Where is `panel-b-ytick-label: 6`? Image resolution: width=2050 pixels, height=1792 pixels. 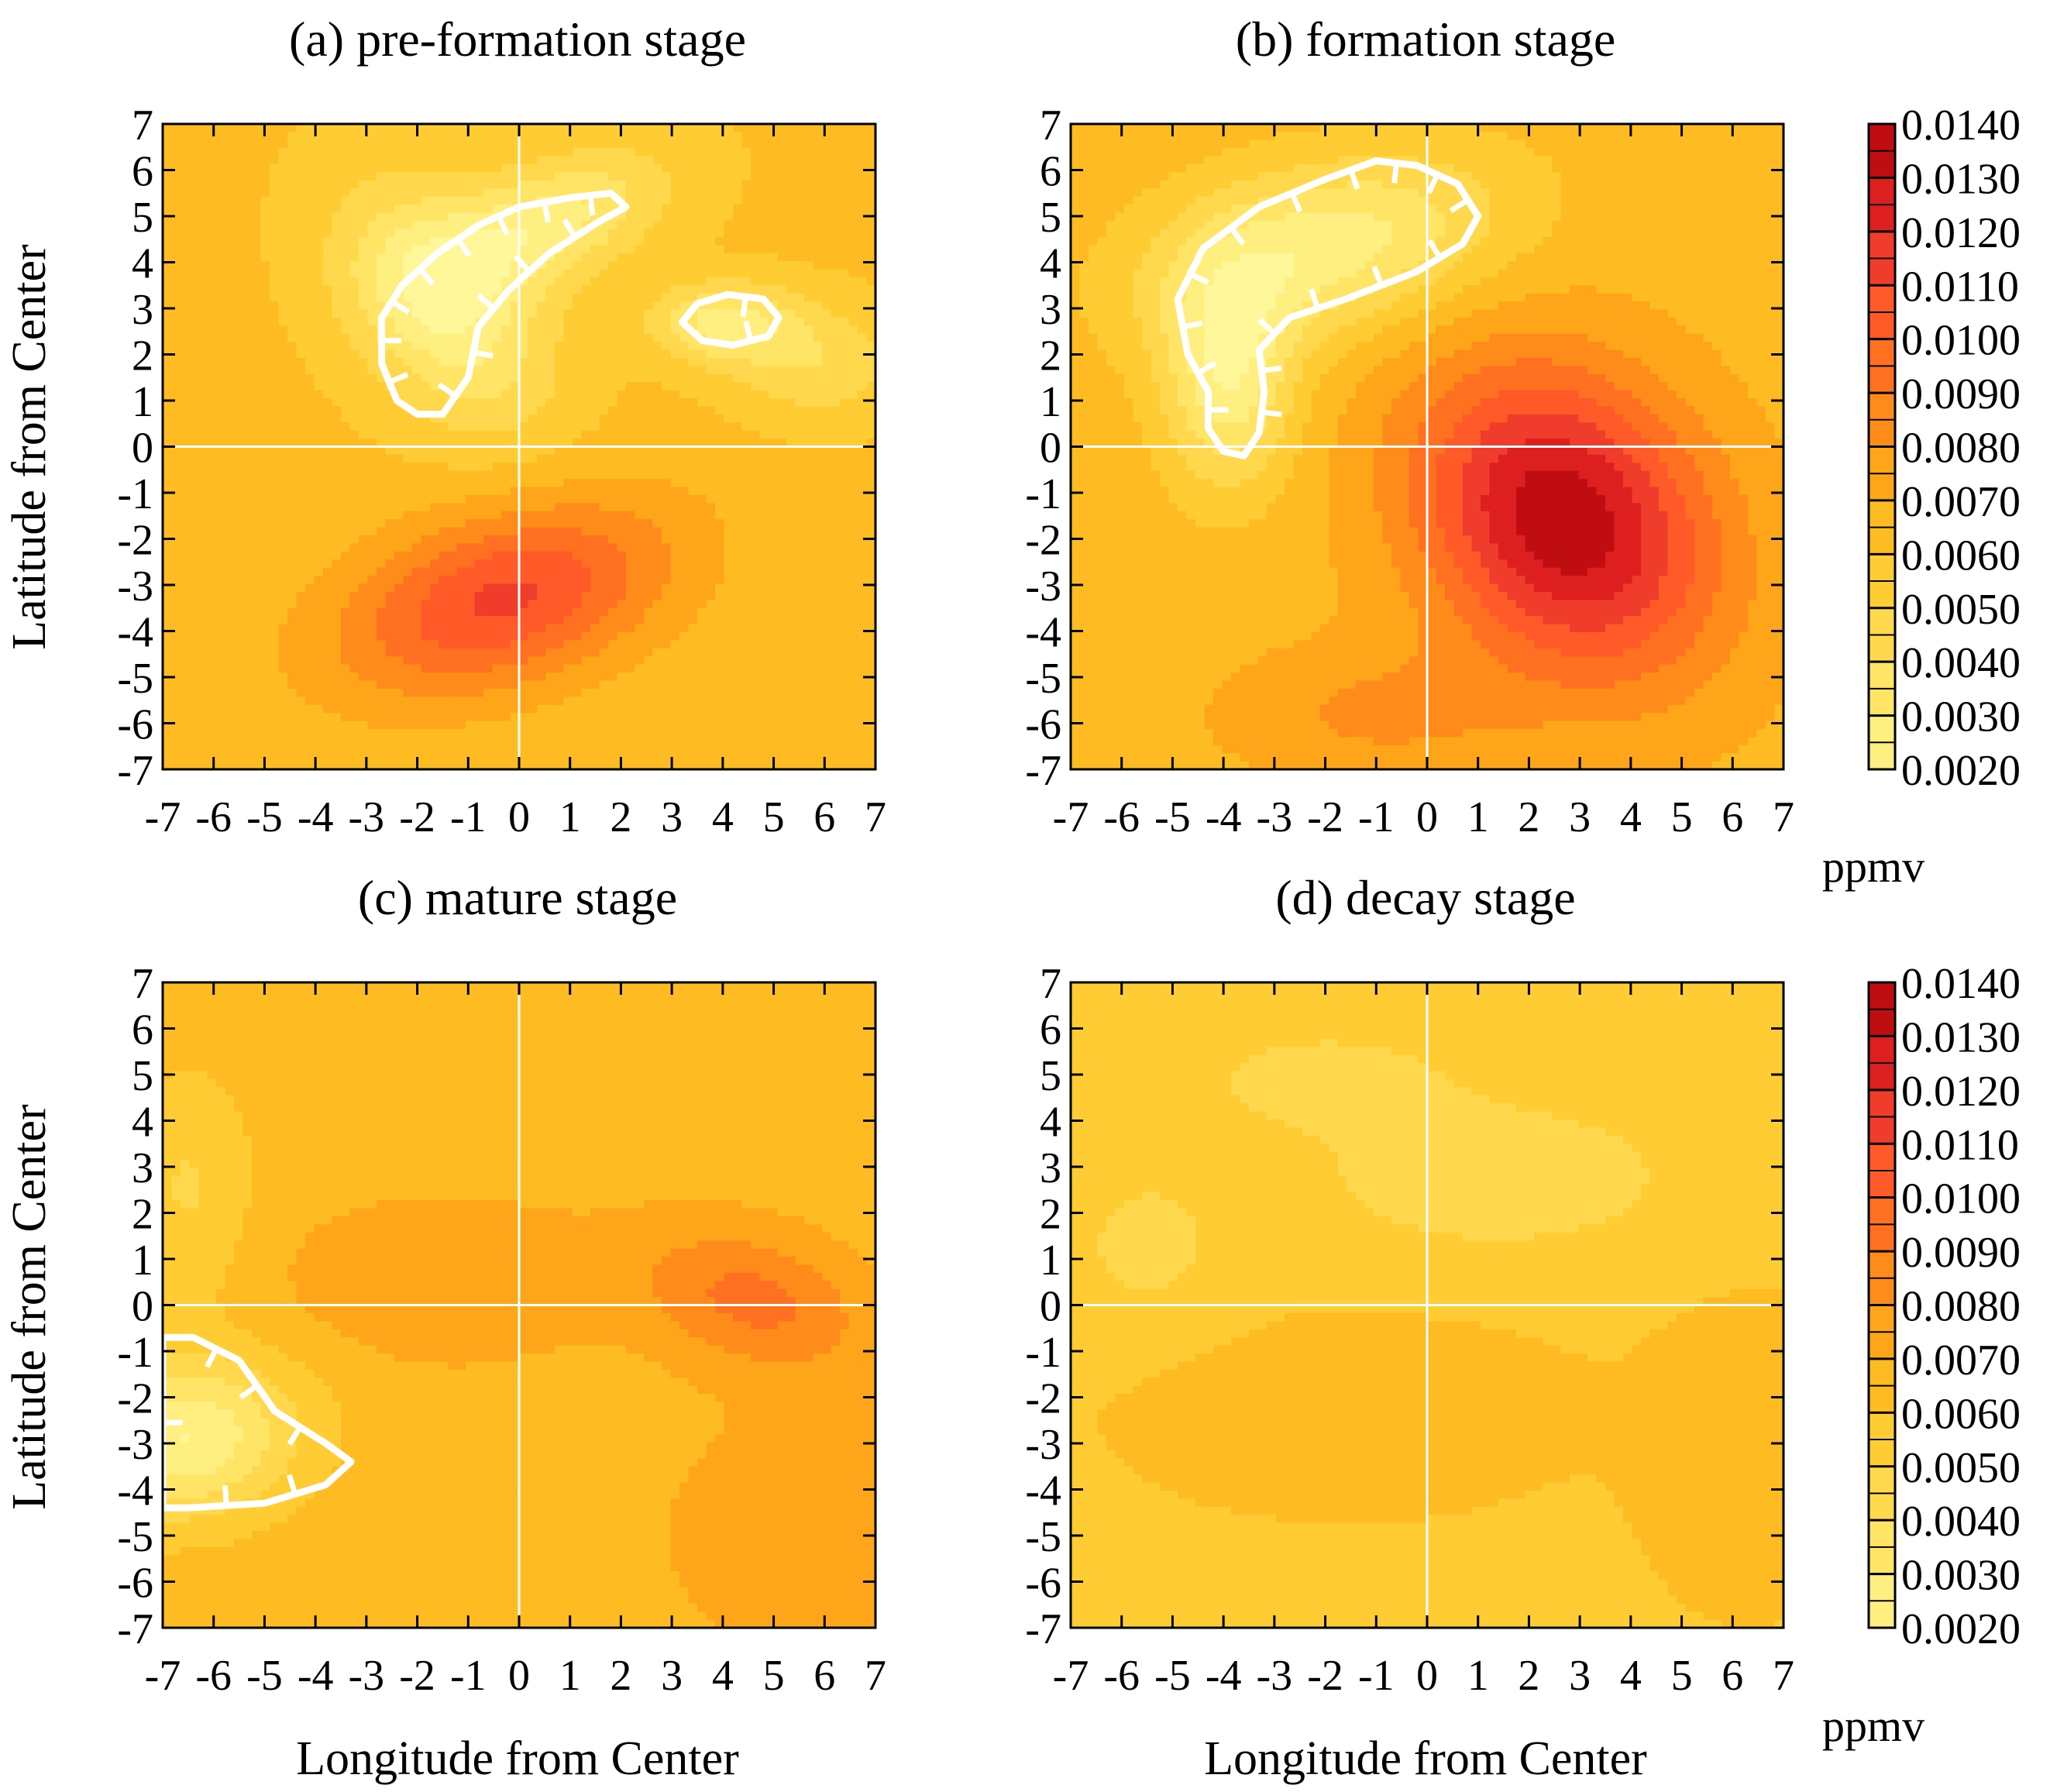 panel-b-ytick-label: 6 is located at coordinates (1050, 172).